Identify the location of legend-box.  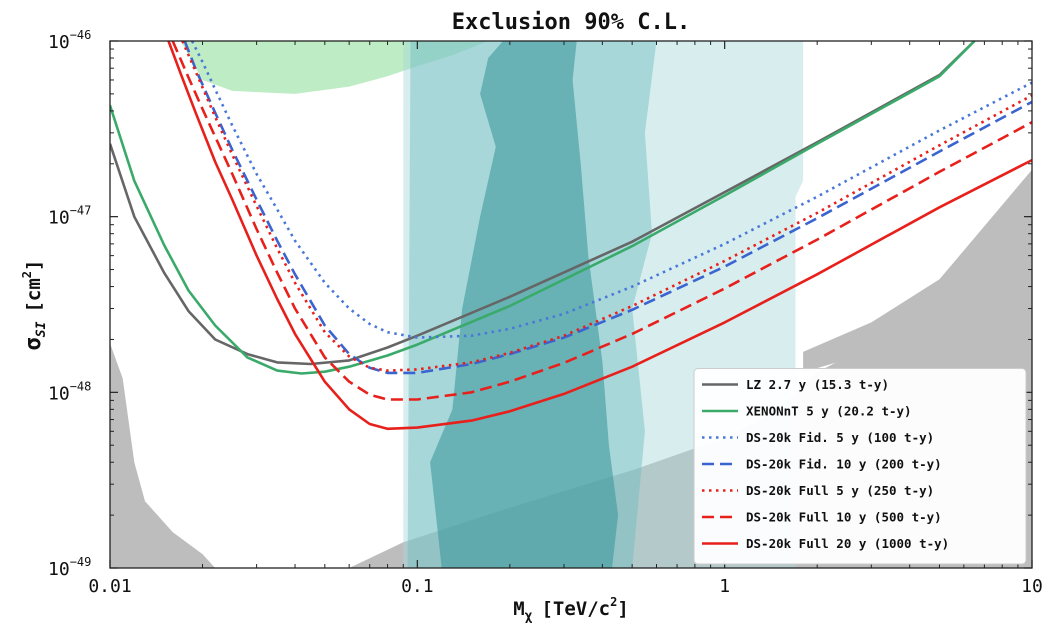
(860, 466).